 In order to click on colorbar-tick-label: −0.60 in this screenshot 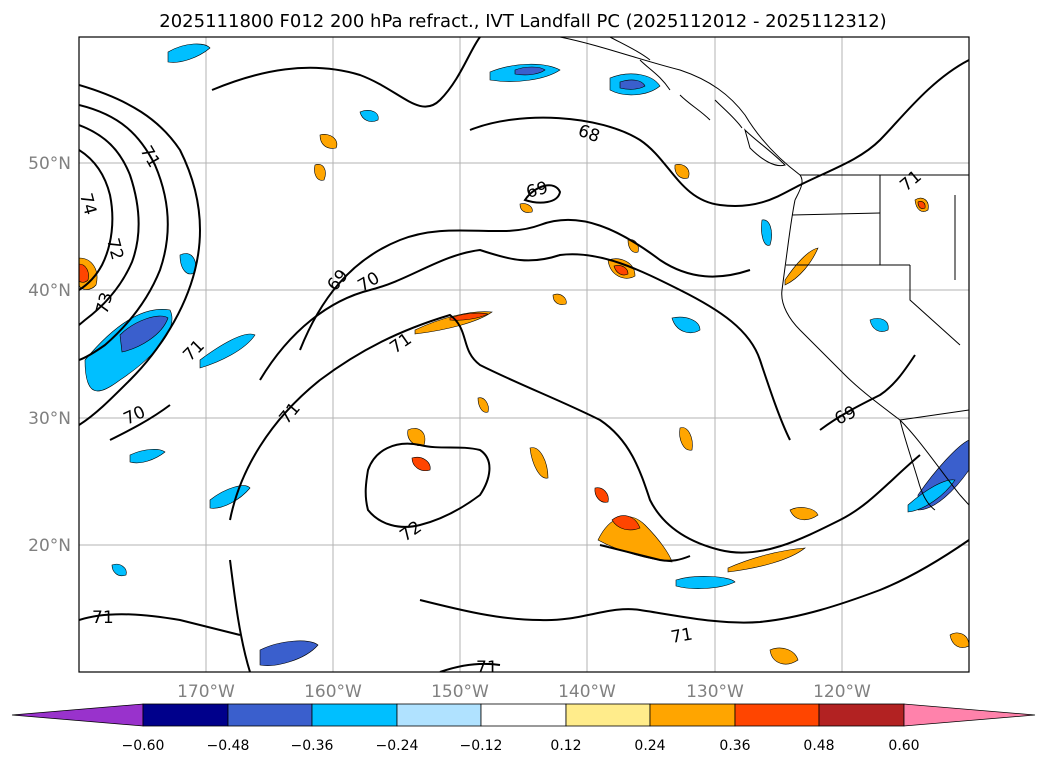, I will do `click(143, 746)`.